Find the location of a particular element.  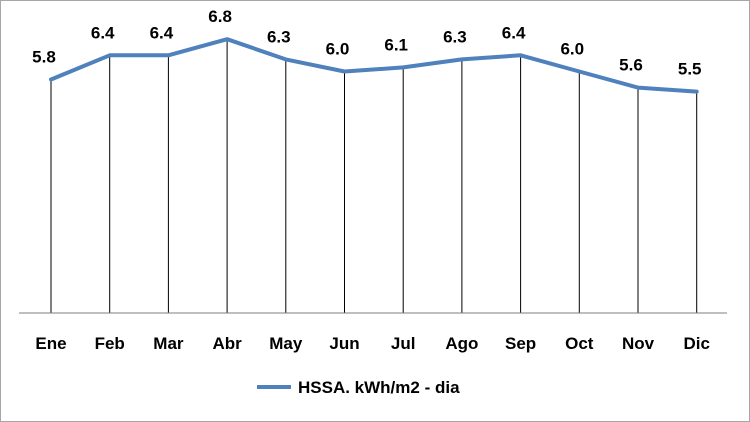

data-label-feb: 6.4 is located at coordinates (103, 32).